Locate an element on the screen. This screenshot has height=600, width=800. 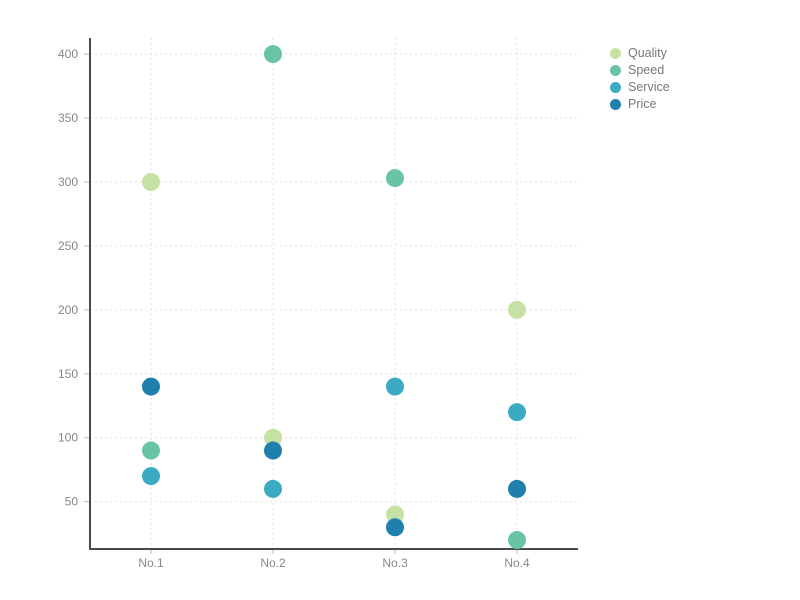
x-tick-label: No.4 is located at coordinates (517, 563).